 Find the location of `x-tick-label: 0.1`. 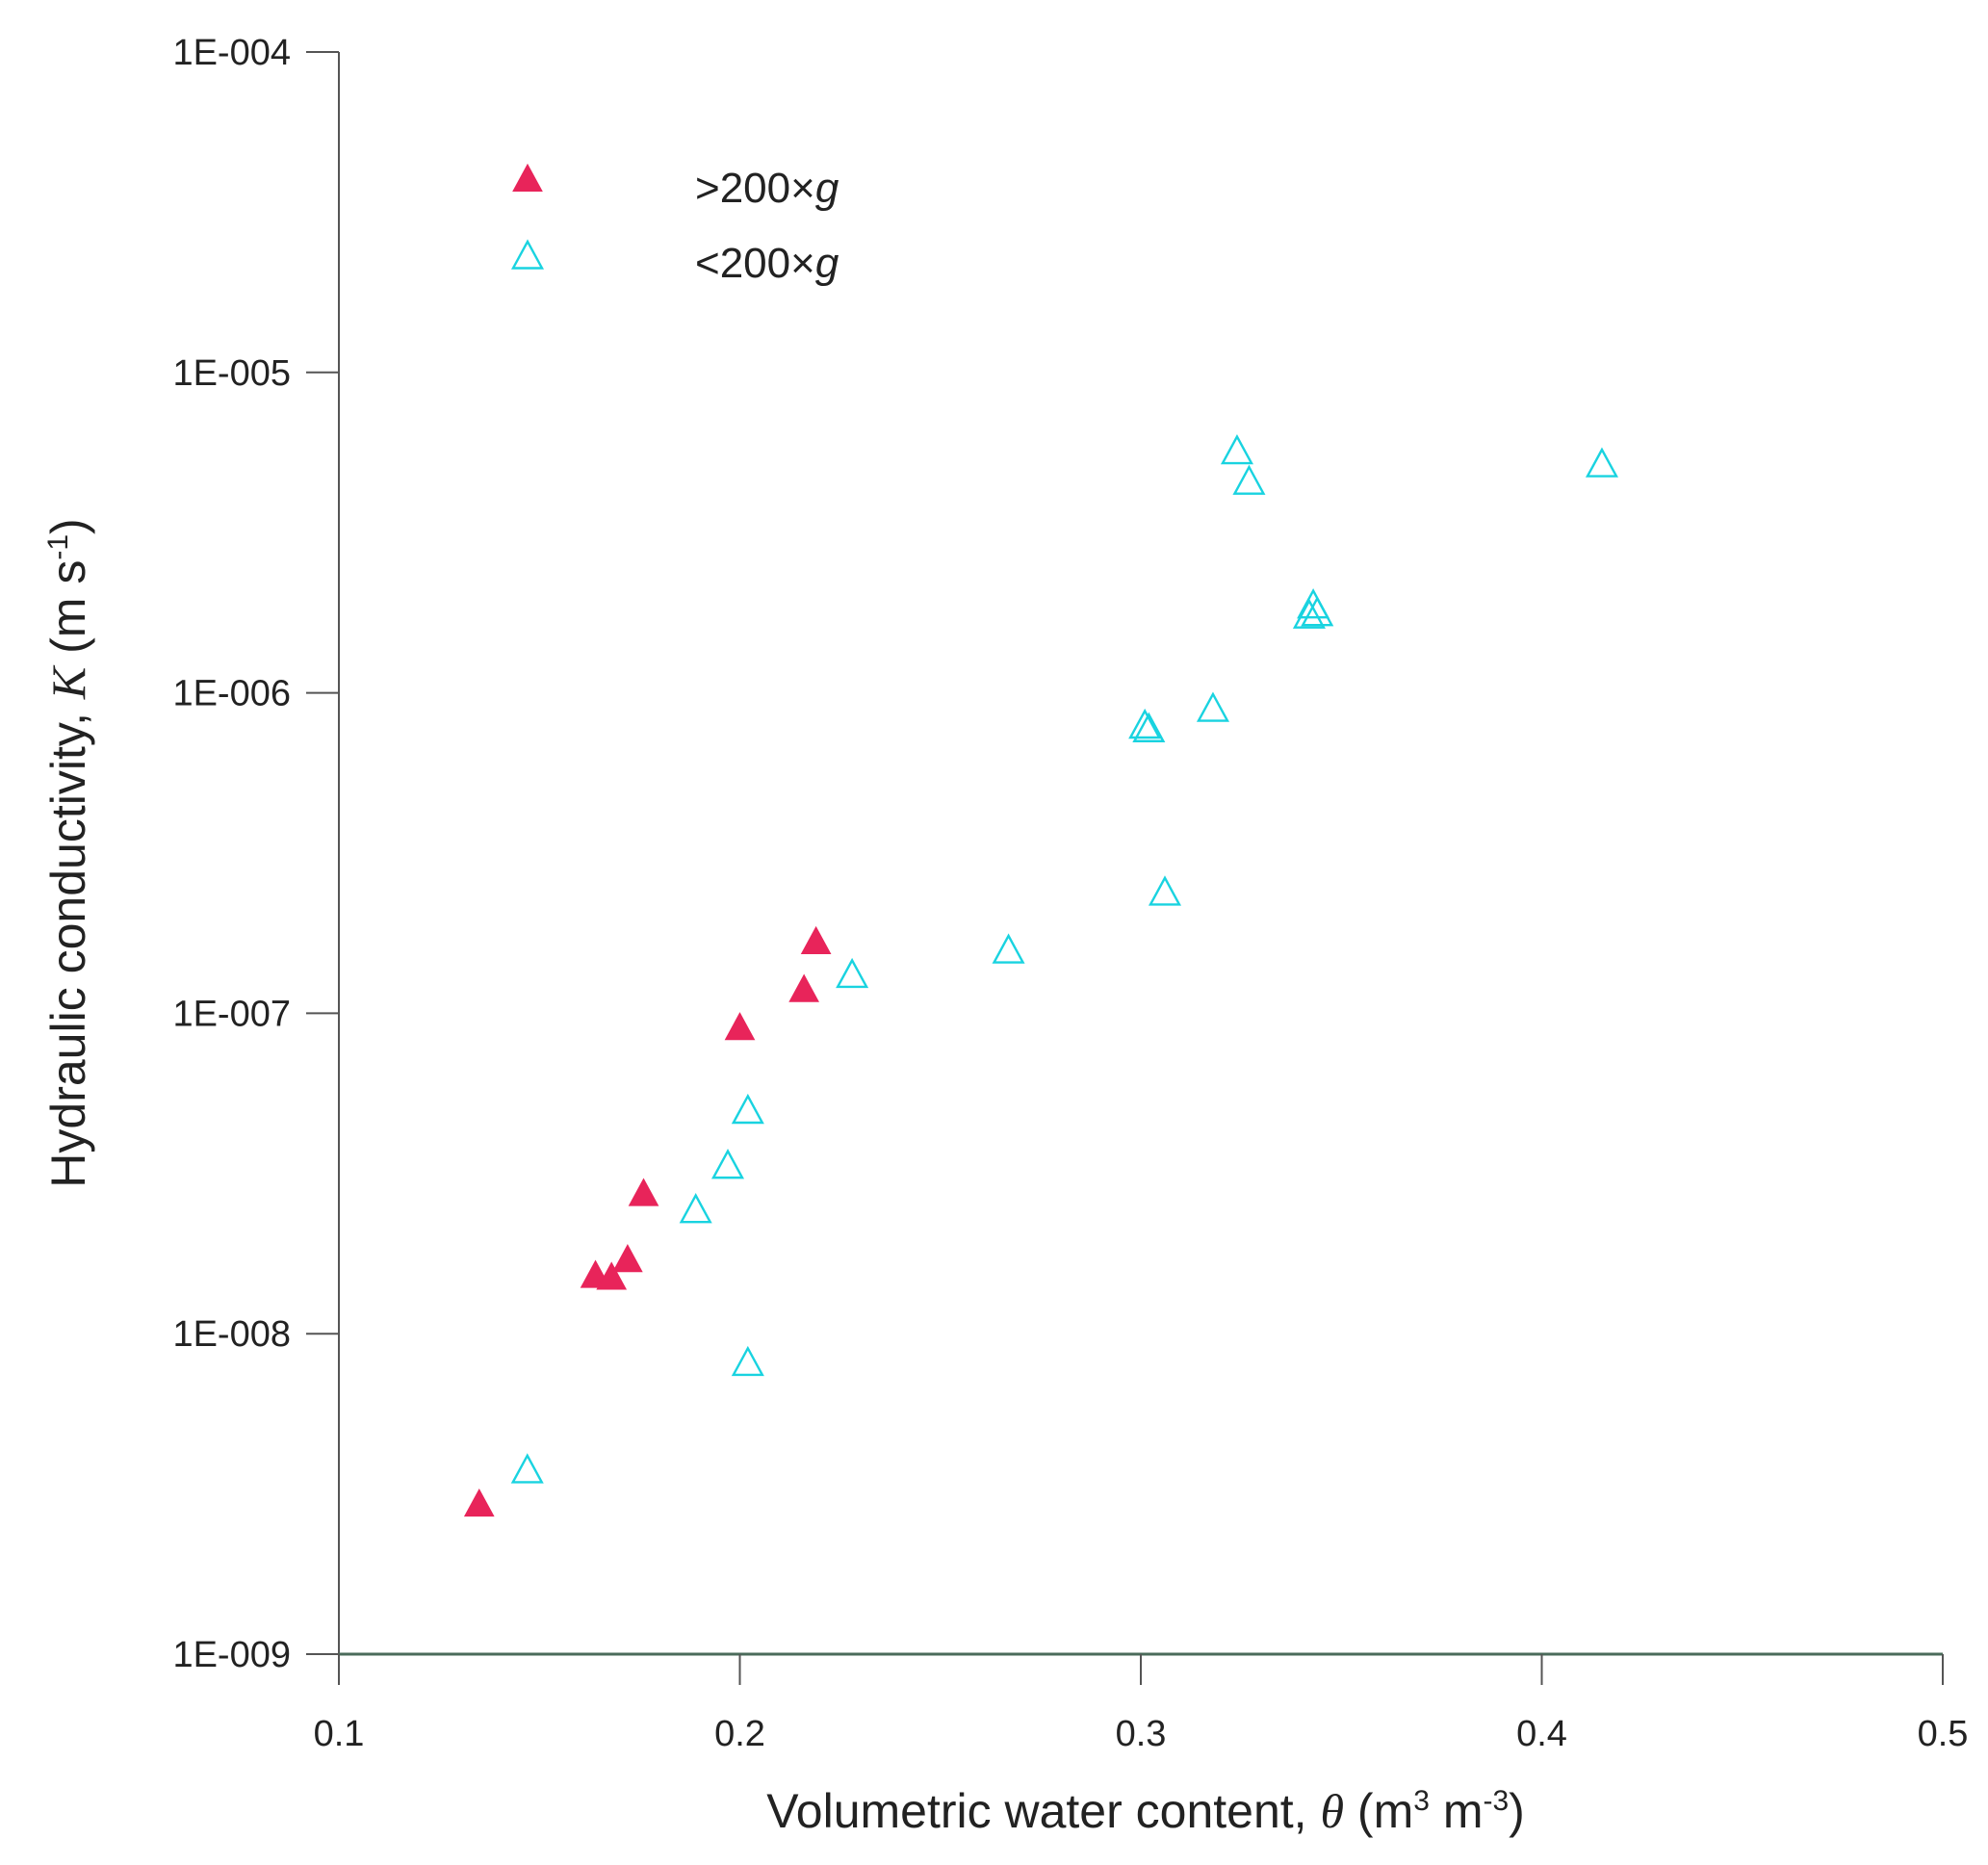

x-tick-label: 0.1 is located at coordinates (340, 1734).